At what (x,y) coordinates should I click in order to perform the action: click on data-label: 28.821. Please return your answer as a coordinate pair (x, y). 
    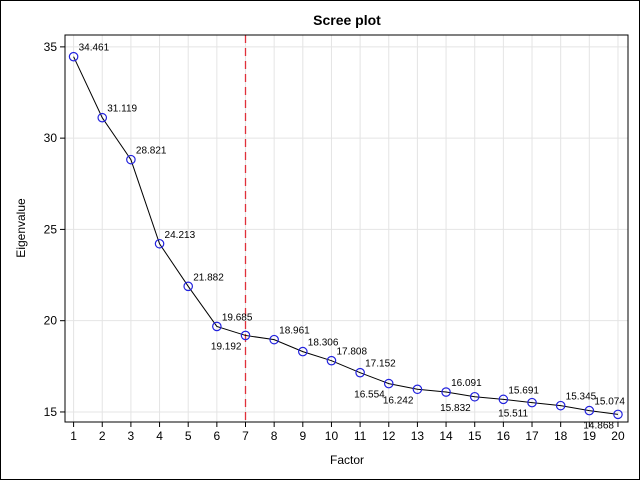
    Looking at the image, I should click on (151, 151).